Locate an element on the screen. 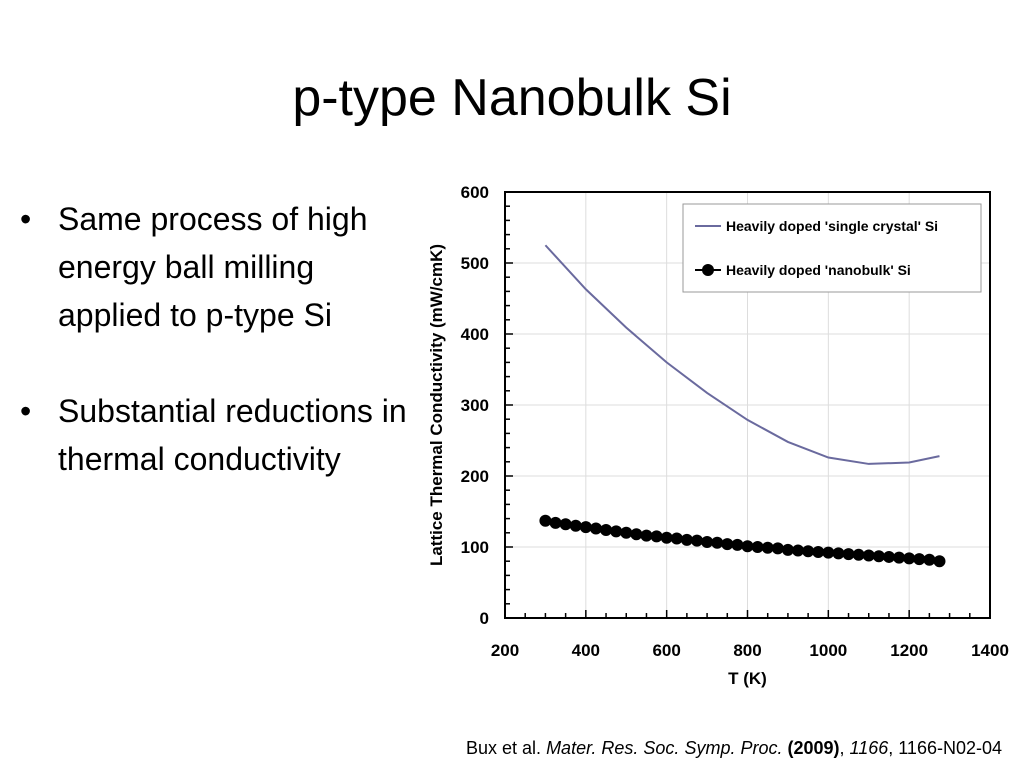 The height and width of the screenshot is (768, 1024). legend-label: Heavily doped 'nanobulk' Si is located at coordinates (818, 270).